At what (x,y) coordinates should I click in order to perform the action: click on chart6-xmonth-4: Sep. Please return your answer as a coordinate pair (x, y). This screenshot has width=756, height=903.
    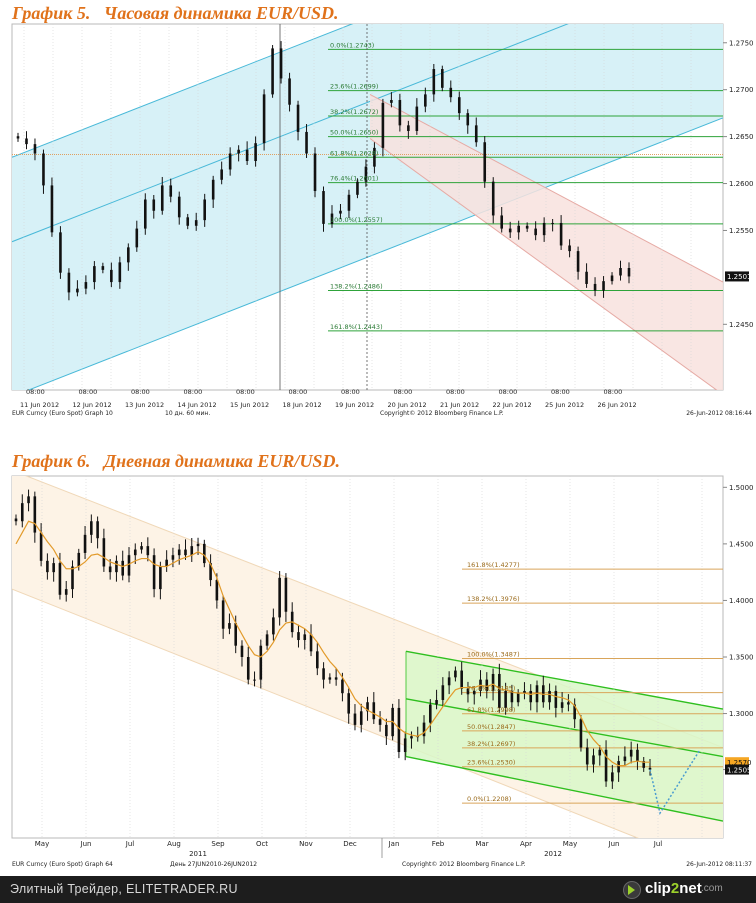
    Looking at the image, I should click on (218, 844).